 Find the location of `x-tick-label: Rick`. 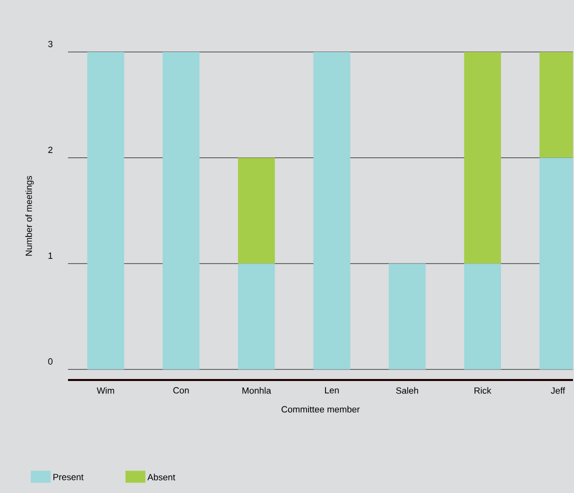

x-tick-label: Rick is located at coordinates (483, 390).